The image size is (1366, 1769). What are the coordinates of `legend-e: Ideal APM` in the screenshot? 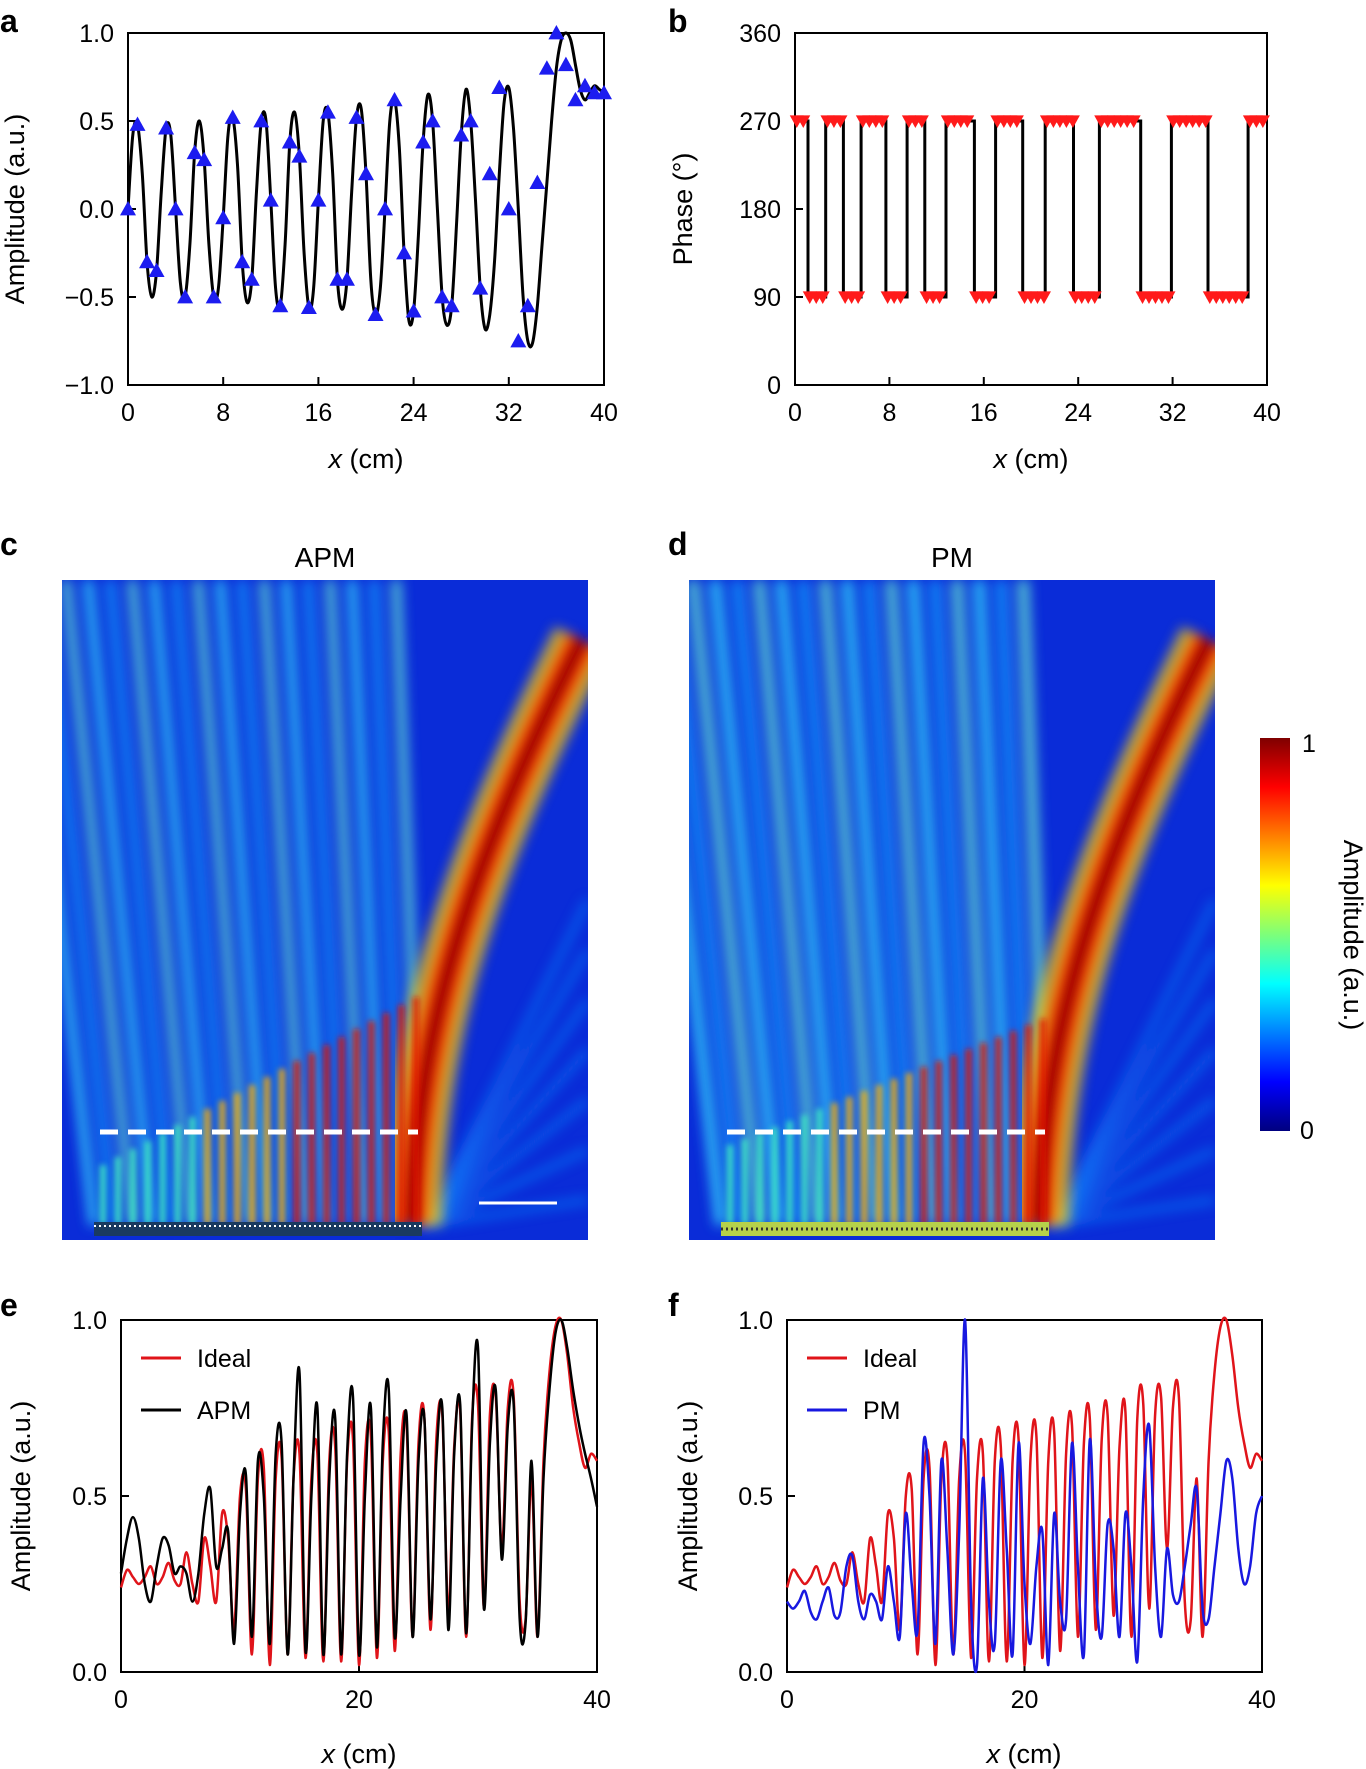 It's located at (196, 1385).